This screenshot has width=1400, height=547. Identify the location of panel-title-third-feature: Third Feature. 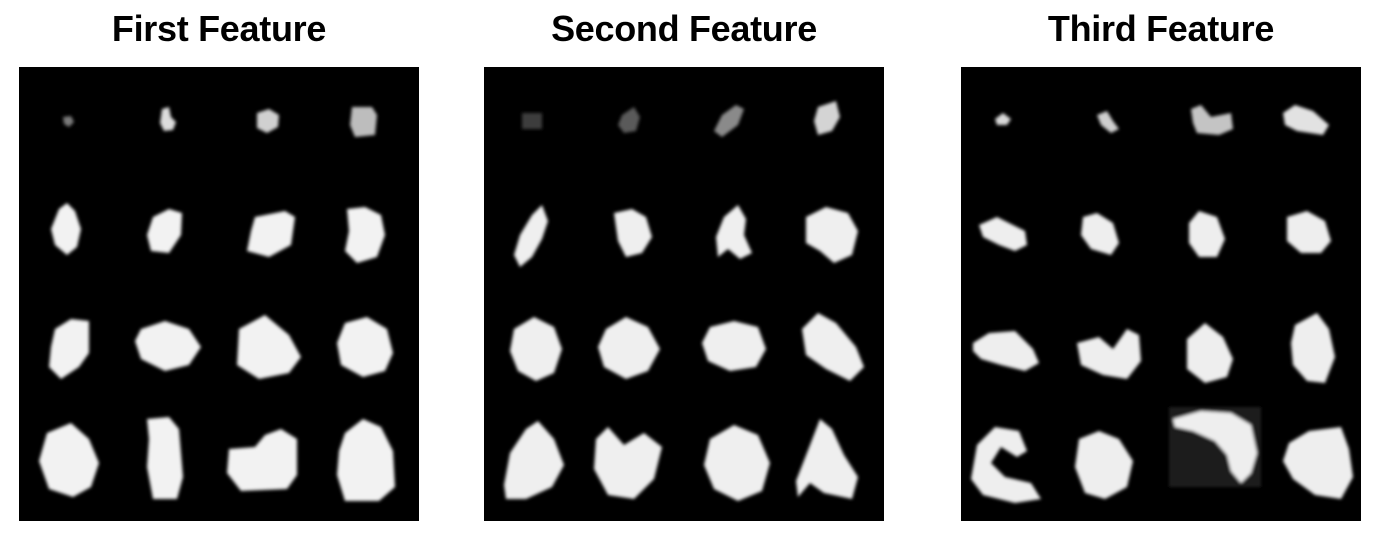
(1161, 28).